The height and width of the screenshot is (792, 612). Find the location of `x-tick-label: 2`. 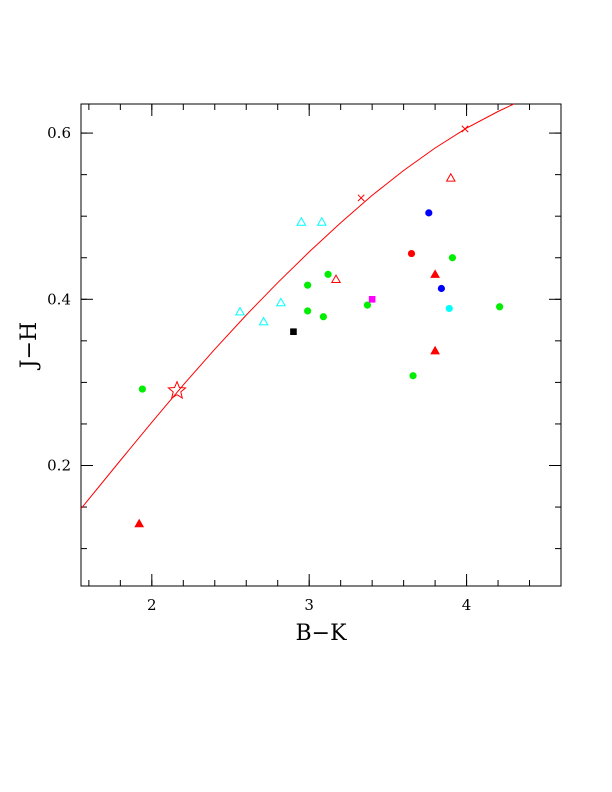

x-tick-label: 2 is located at coordinates (152, 605).